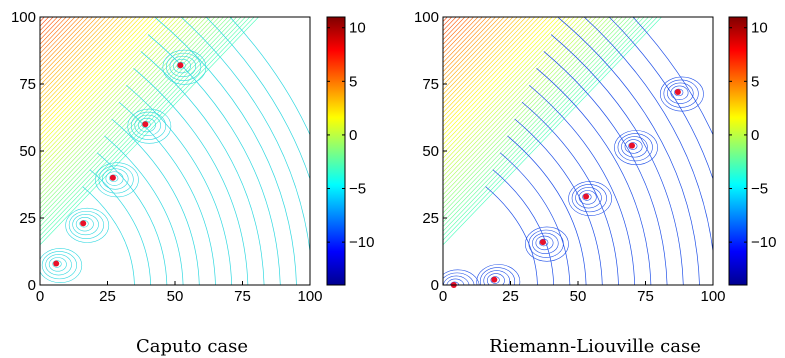  Describe the element at coordinates (645, 296) in the screenshot. I see `x-tick-label: 75` at that location.